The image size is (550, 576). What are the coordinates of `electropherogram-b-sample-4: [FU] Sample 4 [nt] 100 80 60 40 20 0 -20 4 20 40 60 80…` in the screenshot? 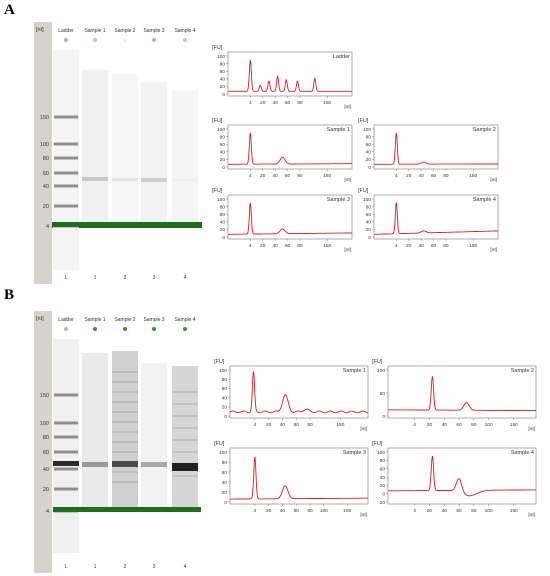 It's located at (454, 479).